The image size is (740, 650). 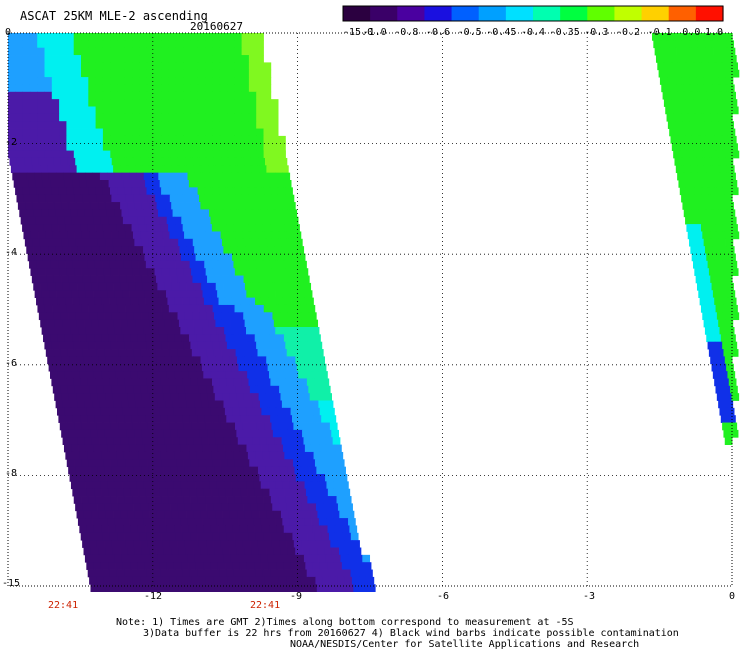 I want to click on colorbar-label: -0.5, so click(x=470, y=32).